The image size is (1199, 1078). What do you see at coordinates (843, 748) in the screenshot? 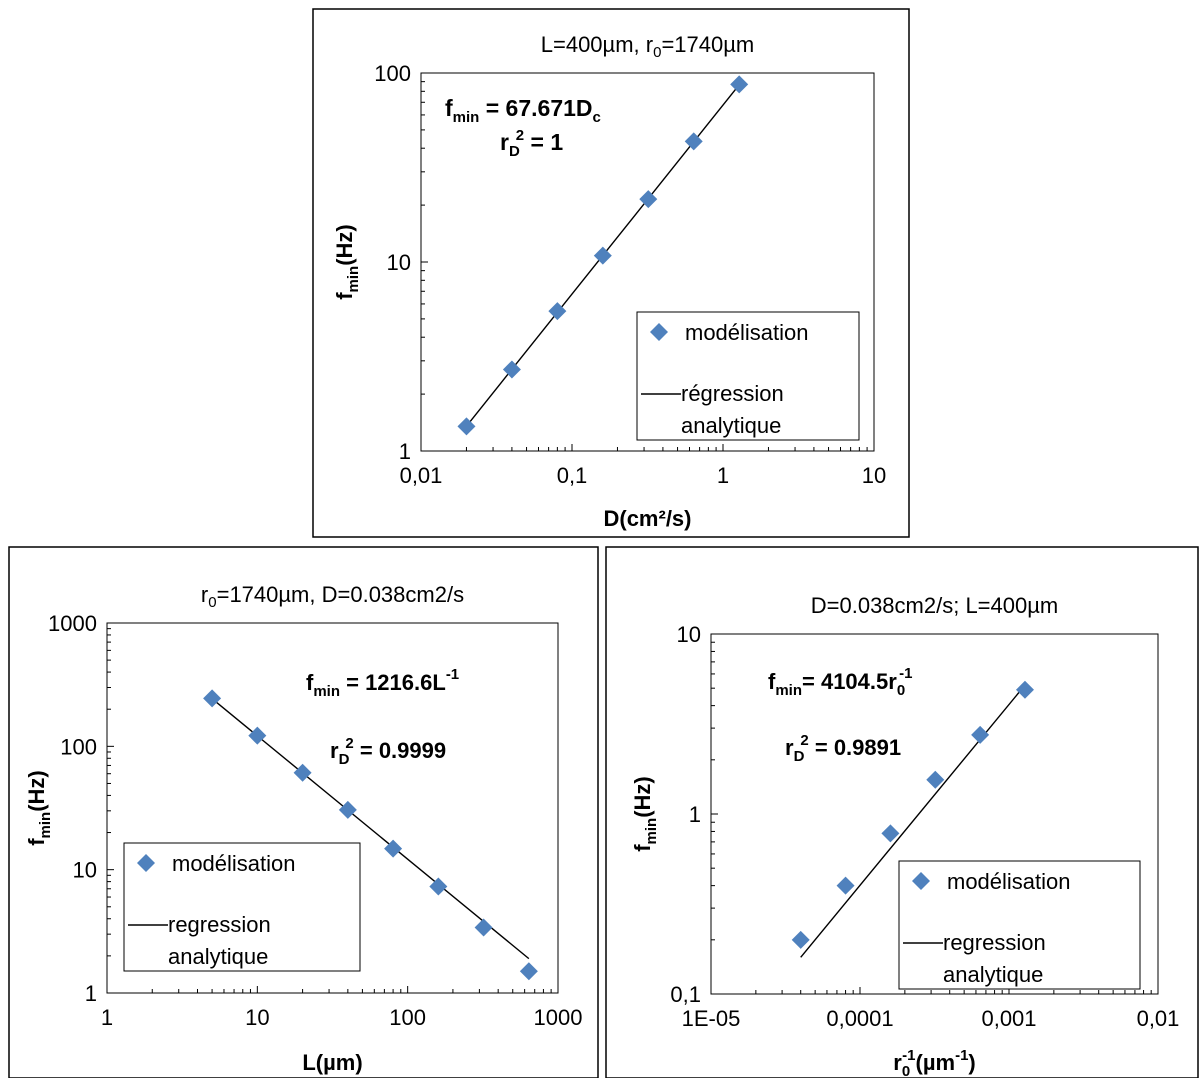
I see `r-squared-annotation: rD2 = 0.9891` at bounding box center [843, 748].